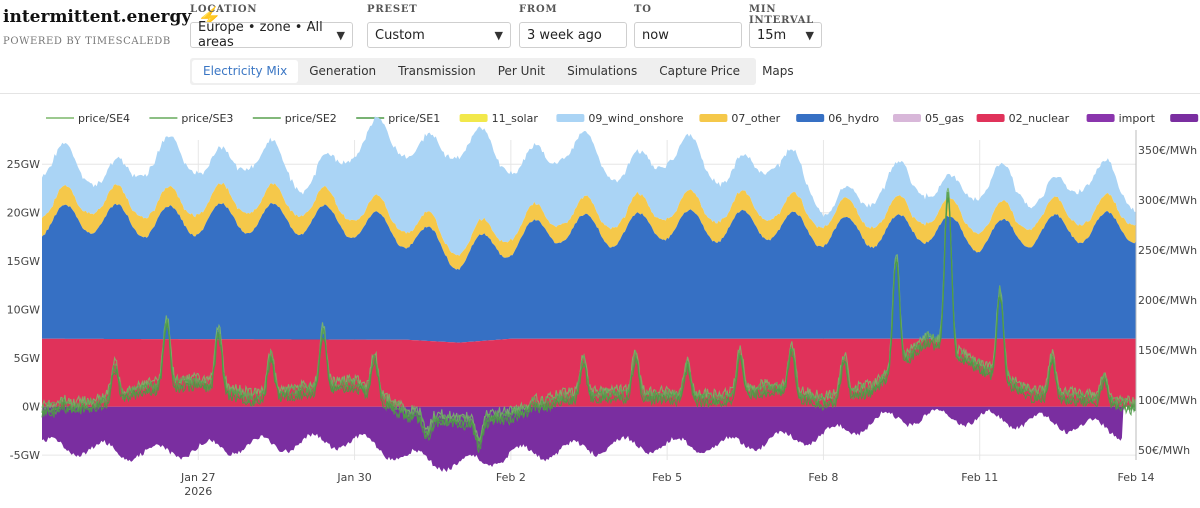 The image size is (1200, 508). Describe the element at coordinates (97, 17) in the screenshot. I see `site-name: intermittent.energy` at that location.